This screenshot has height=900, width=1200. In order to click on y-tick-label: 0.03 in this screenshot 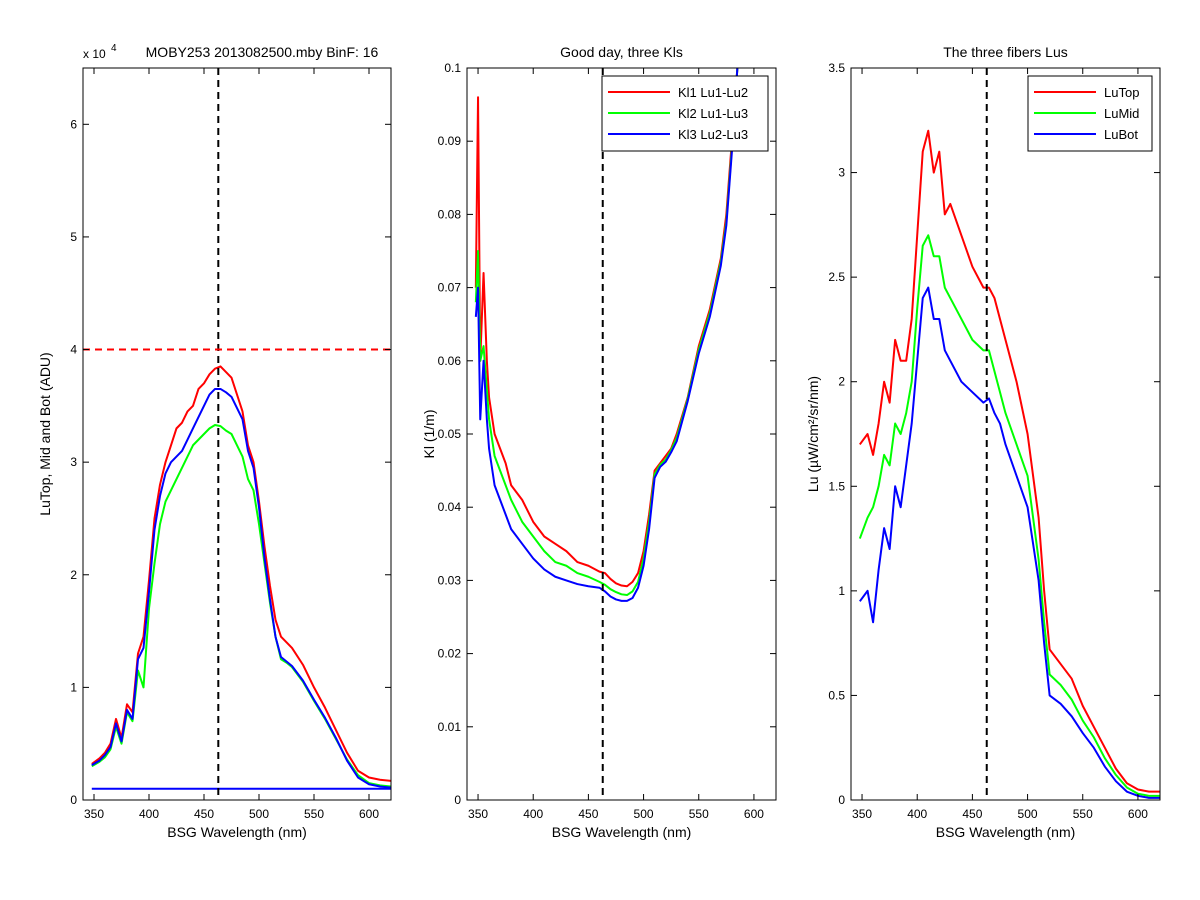, I will do `click(450, 580)`.